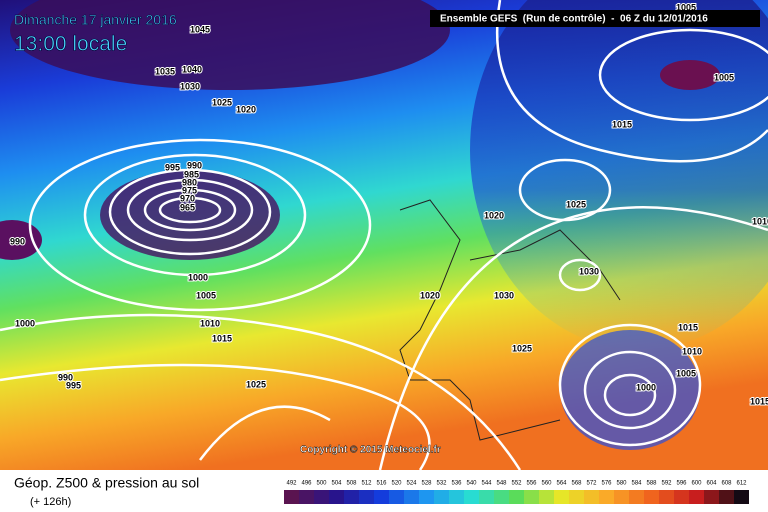 This screenshot has height=512, width=768. I want to click on scale-label: 592, so click(666, 484).